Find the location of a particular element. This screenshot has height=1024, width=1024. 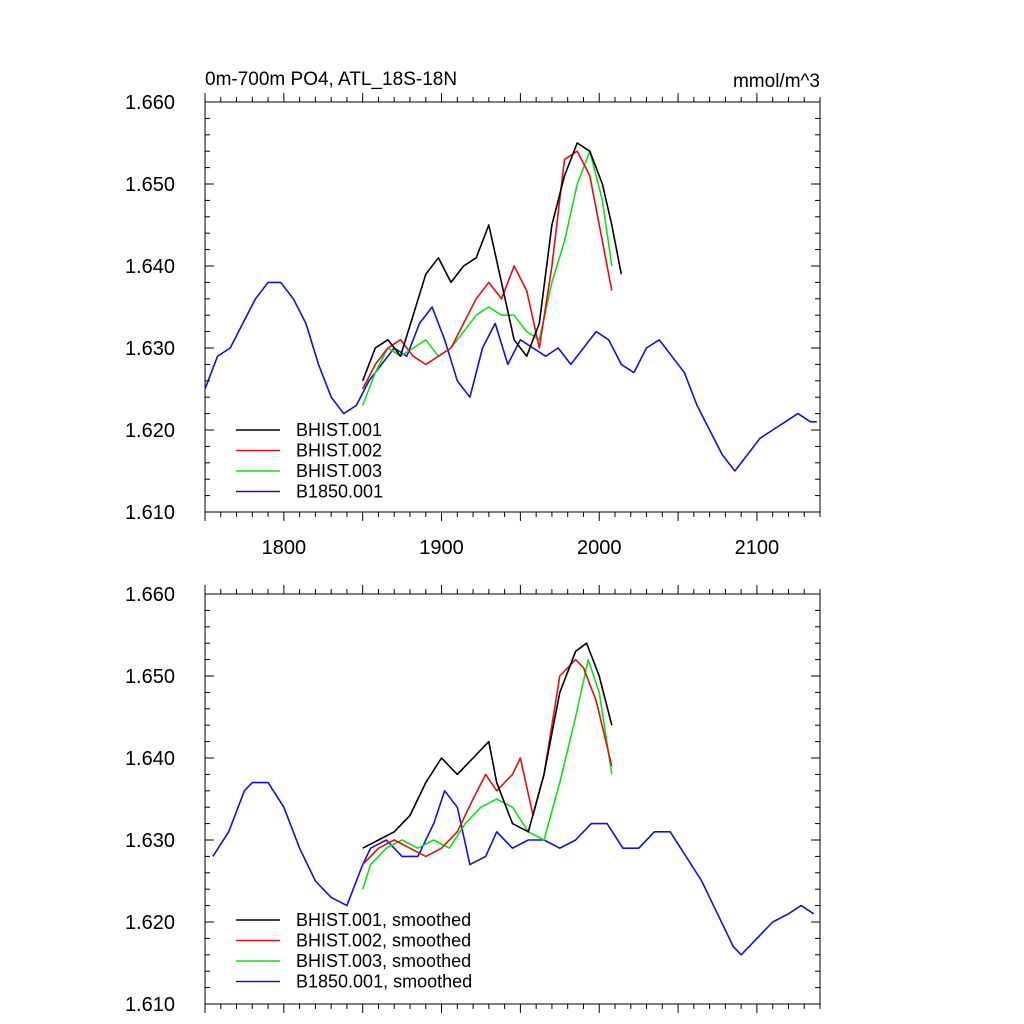

legend-label: B1850.001, smoothed is located at coordinates (384, 982).